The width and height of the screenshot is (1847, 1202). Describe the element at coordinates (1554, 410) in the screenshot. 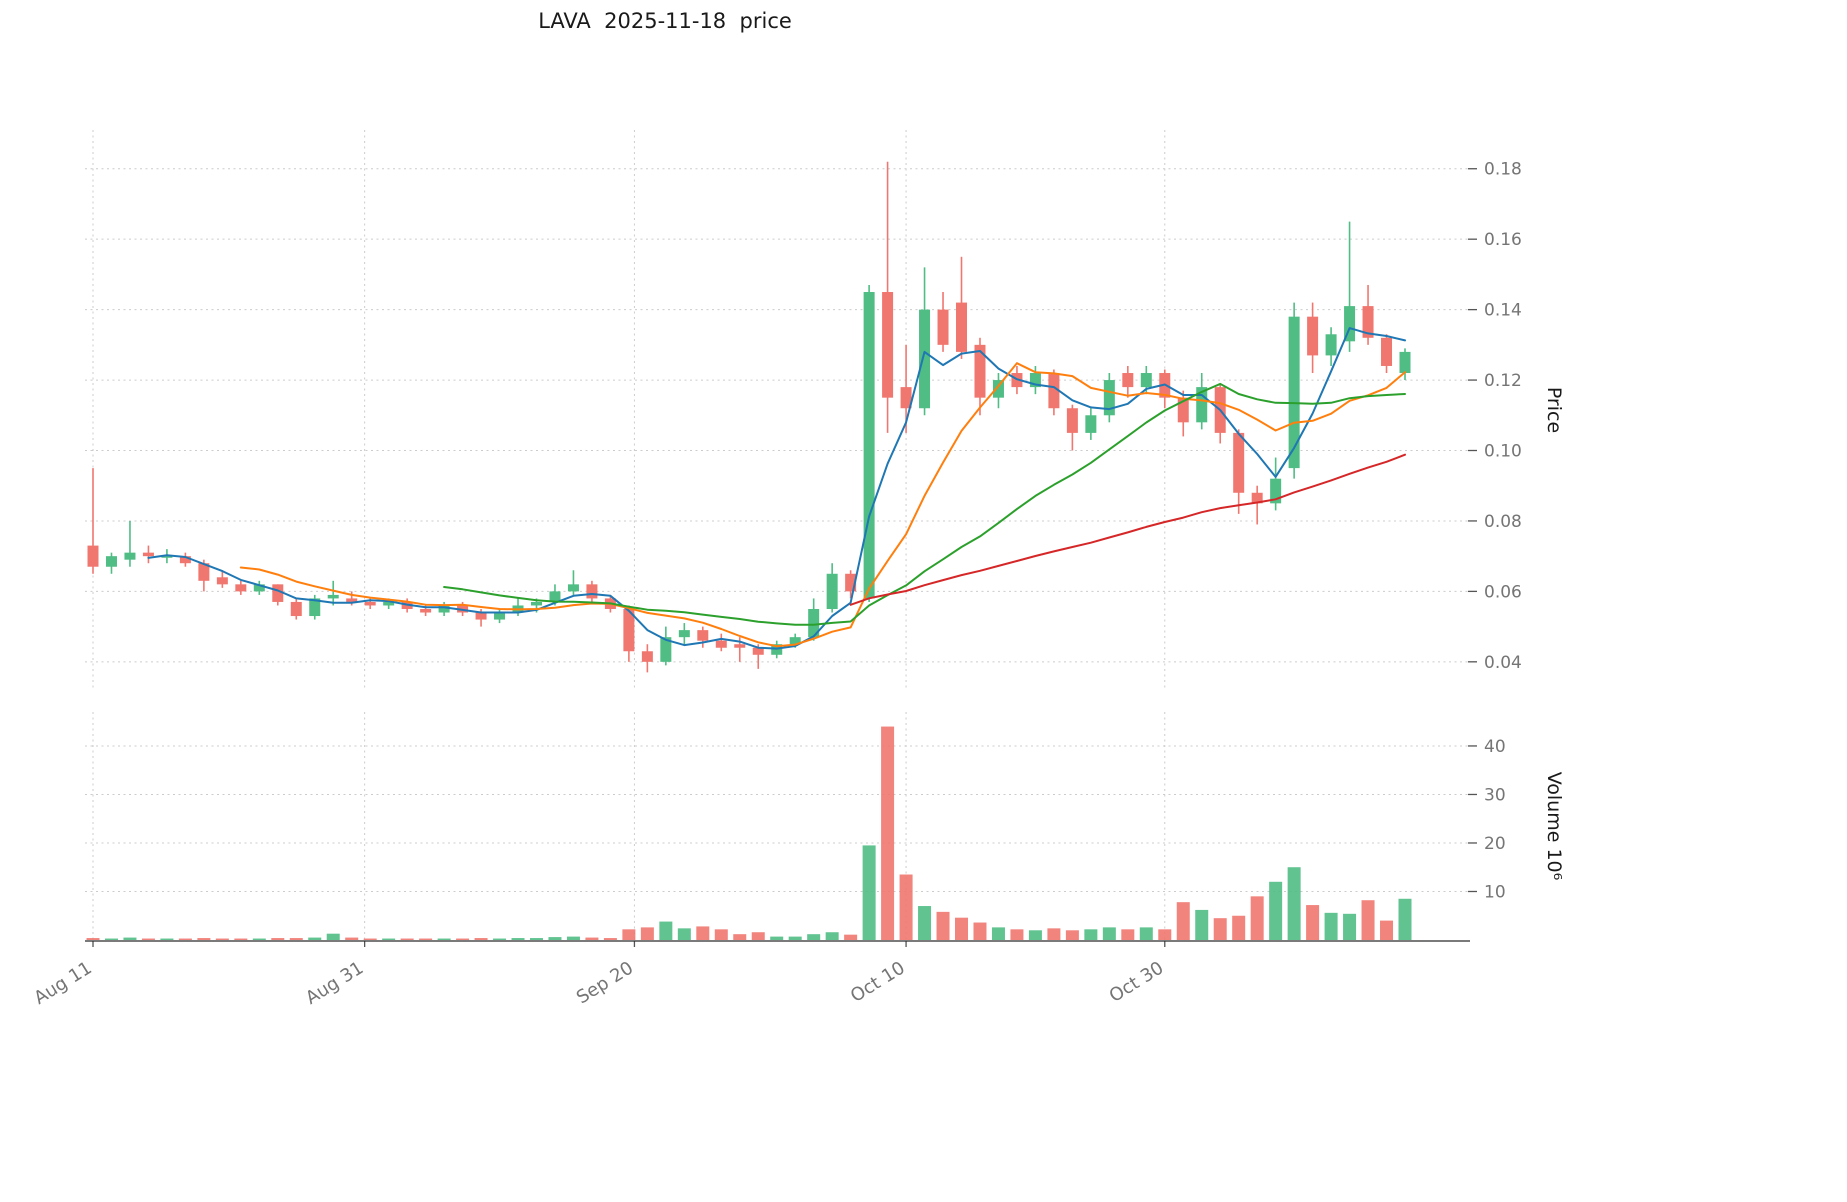

I see `price-axis-title: Price` at that location.